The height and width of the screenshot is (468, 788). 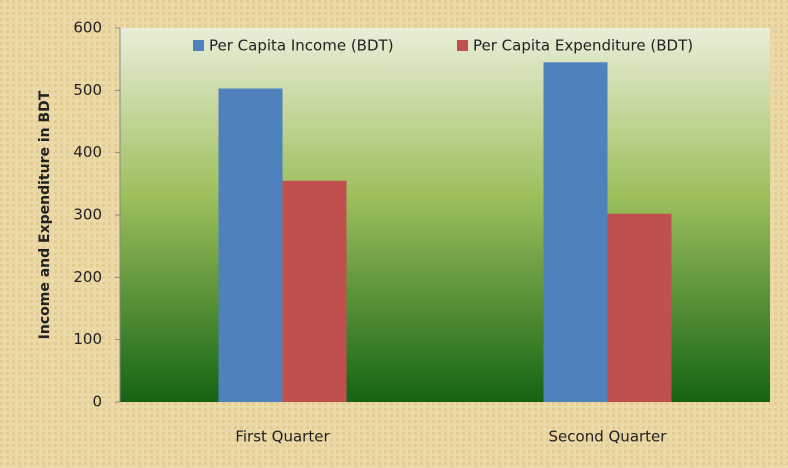 What do you see at coordinates (608, 437) in the screenshot?
I see `x-tick-label: Second Quarter` at bounding box center [608, 437].